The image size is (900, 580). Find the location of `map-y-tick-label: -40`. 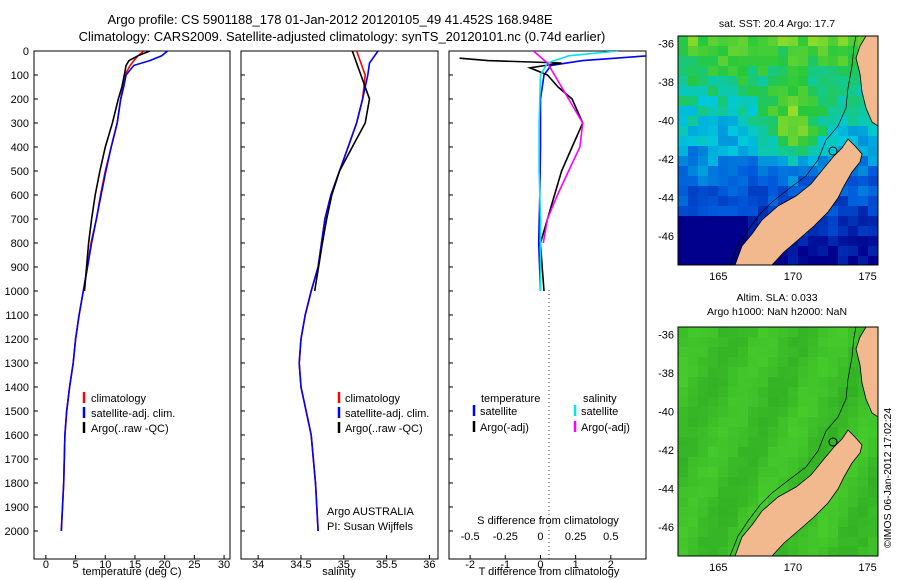

map-y-tick-label: -40 is located at coordinates (666, 122).